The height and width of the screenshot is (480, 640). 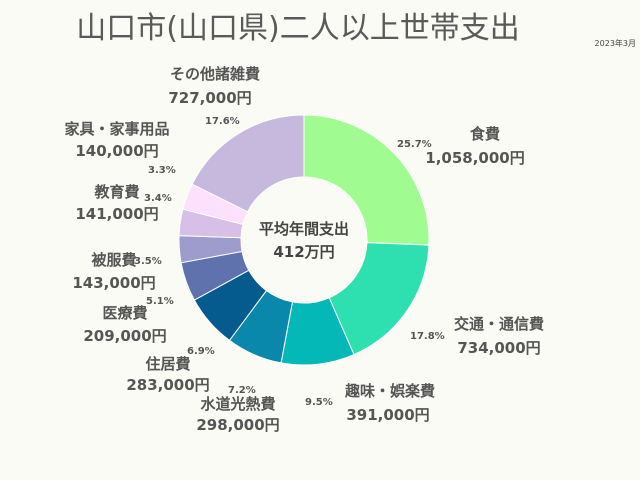 What do you see at coordinates (148, 261) in the screenshot?
I see `percent-label-6: 3.5%` at bounding box center [148, 261].